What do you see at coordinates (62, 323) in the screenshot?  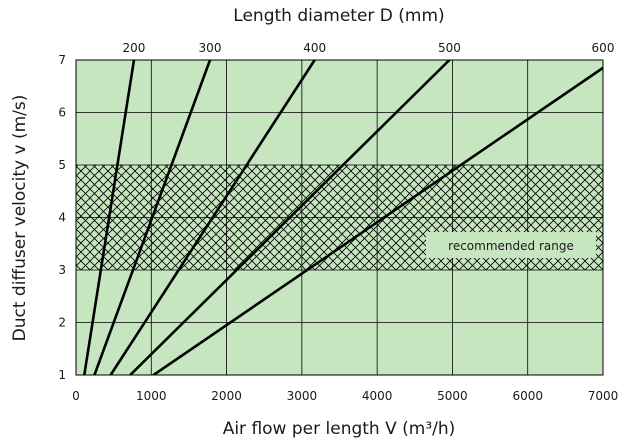 I see `y-tick-label: 2` at bounding box center [62, 323].